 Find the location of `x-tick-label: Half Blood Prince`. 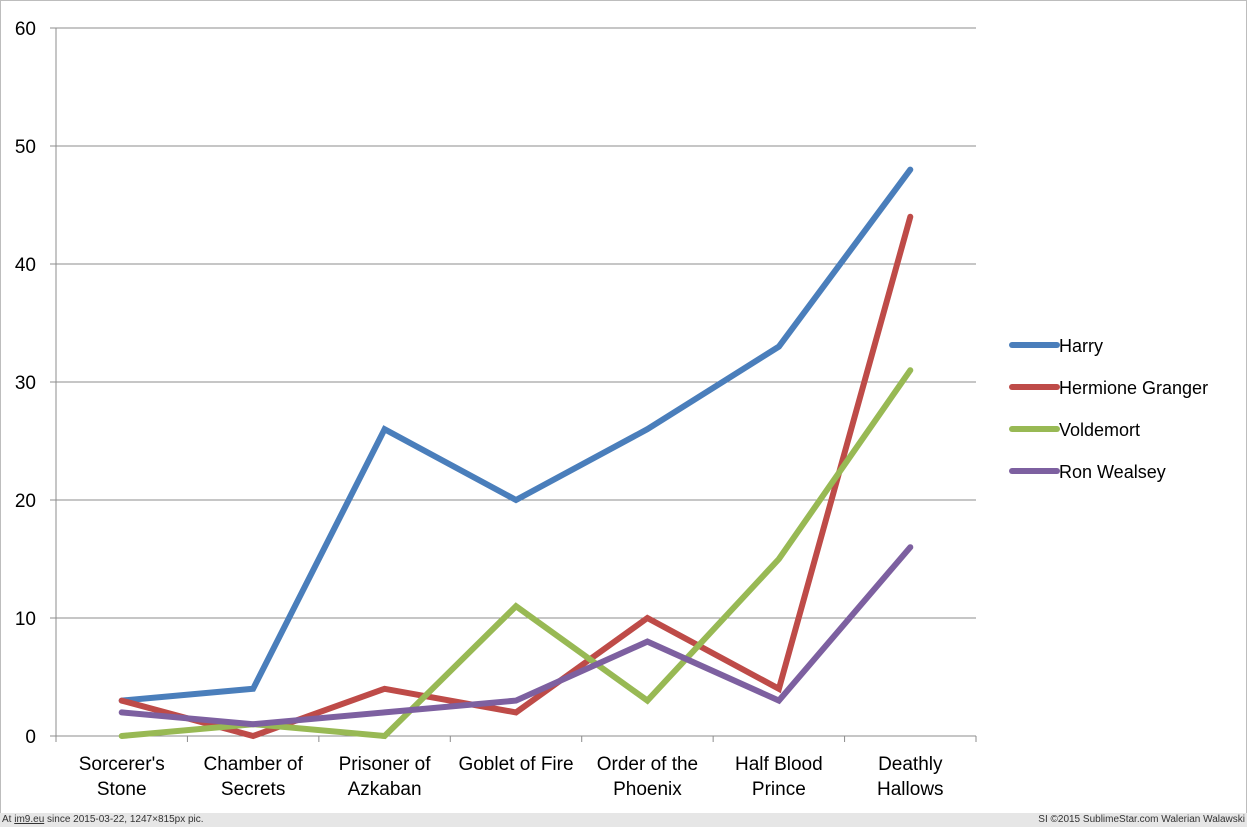

x-tick-label: Half Blood Prince is located at coordinates (779, 777).